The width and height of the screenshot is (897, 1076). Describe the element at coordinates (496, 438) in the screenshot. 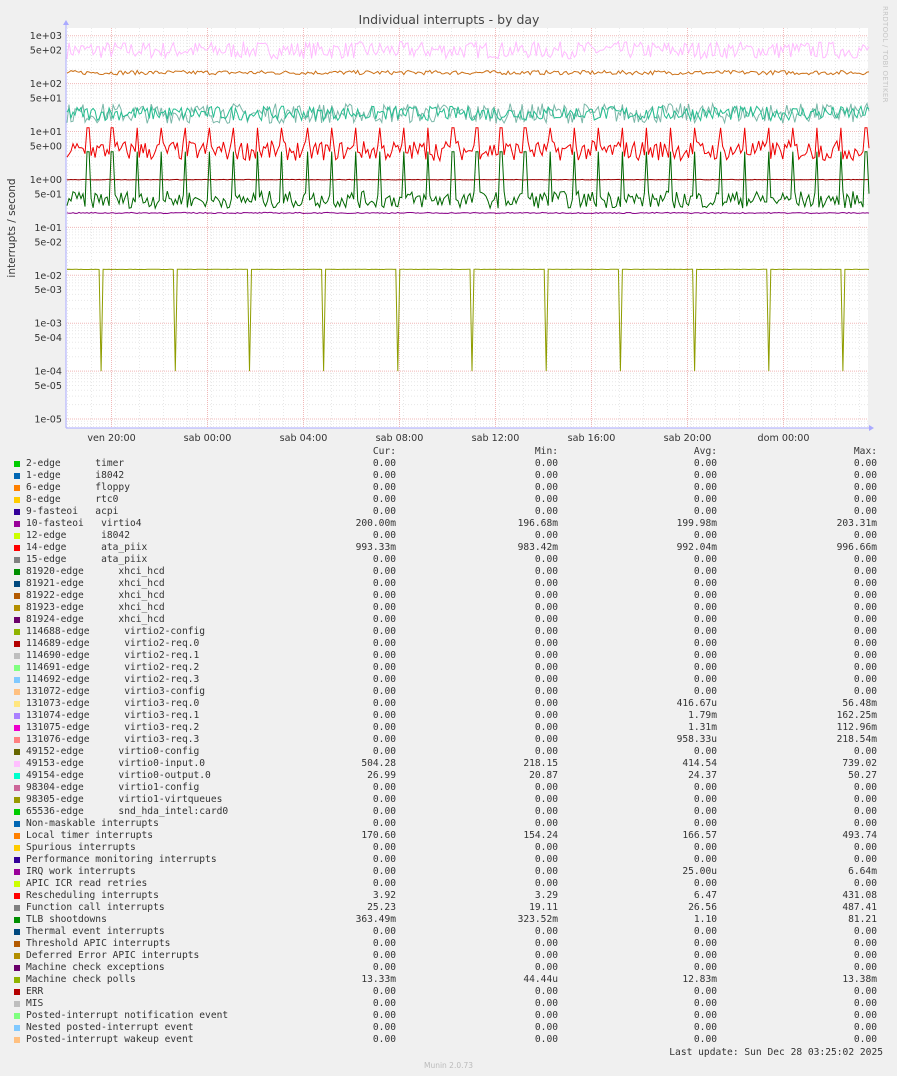

I see `x-tick-label: sab 12:00` at that location.